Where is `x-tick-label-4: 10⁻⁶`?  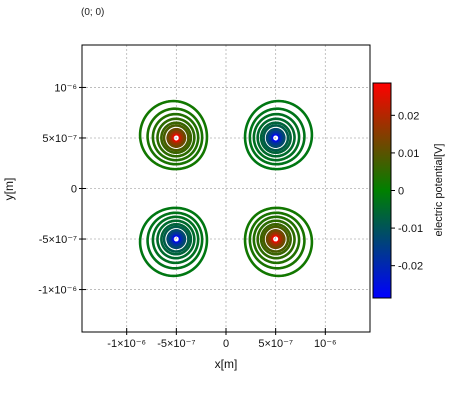
x-tick-label-4: 10⁻⁶ is located at coordinates (325, 344).